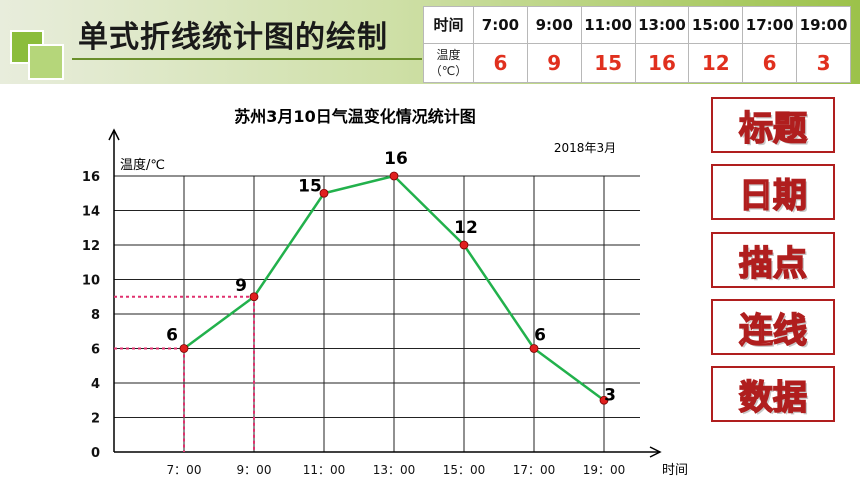  What do you see at coordinates (91, 281) in the screenshot?
I see `y-tick-label: 10` at bounding box center [91, 281].